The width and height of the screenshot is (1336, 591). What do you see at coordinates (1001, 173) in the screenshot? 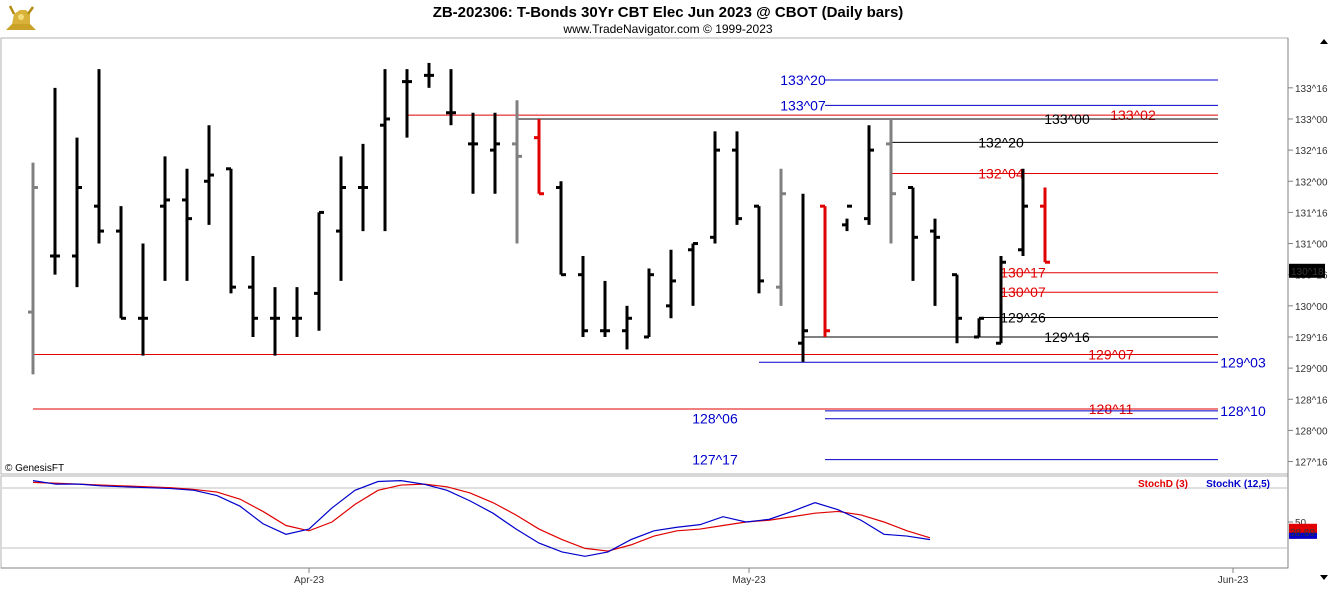
I see `level-label: 132^04` at bounding box center [1001, 173].